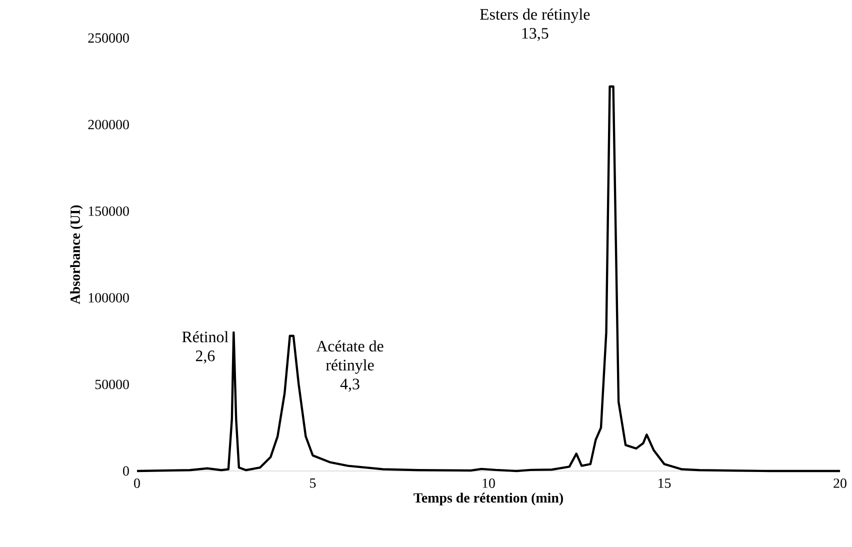 This screenshot has width=852, height=547. What do you see at coordinates (112, 385) in the screenshot?
I see `y-tick-label: 50000` at bounding box center [112, 385].